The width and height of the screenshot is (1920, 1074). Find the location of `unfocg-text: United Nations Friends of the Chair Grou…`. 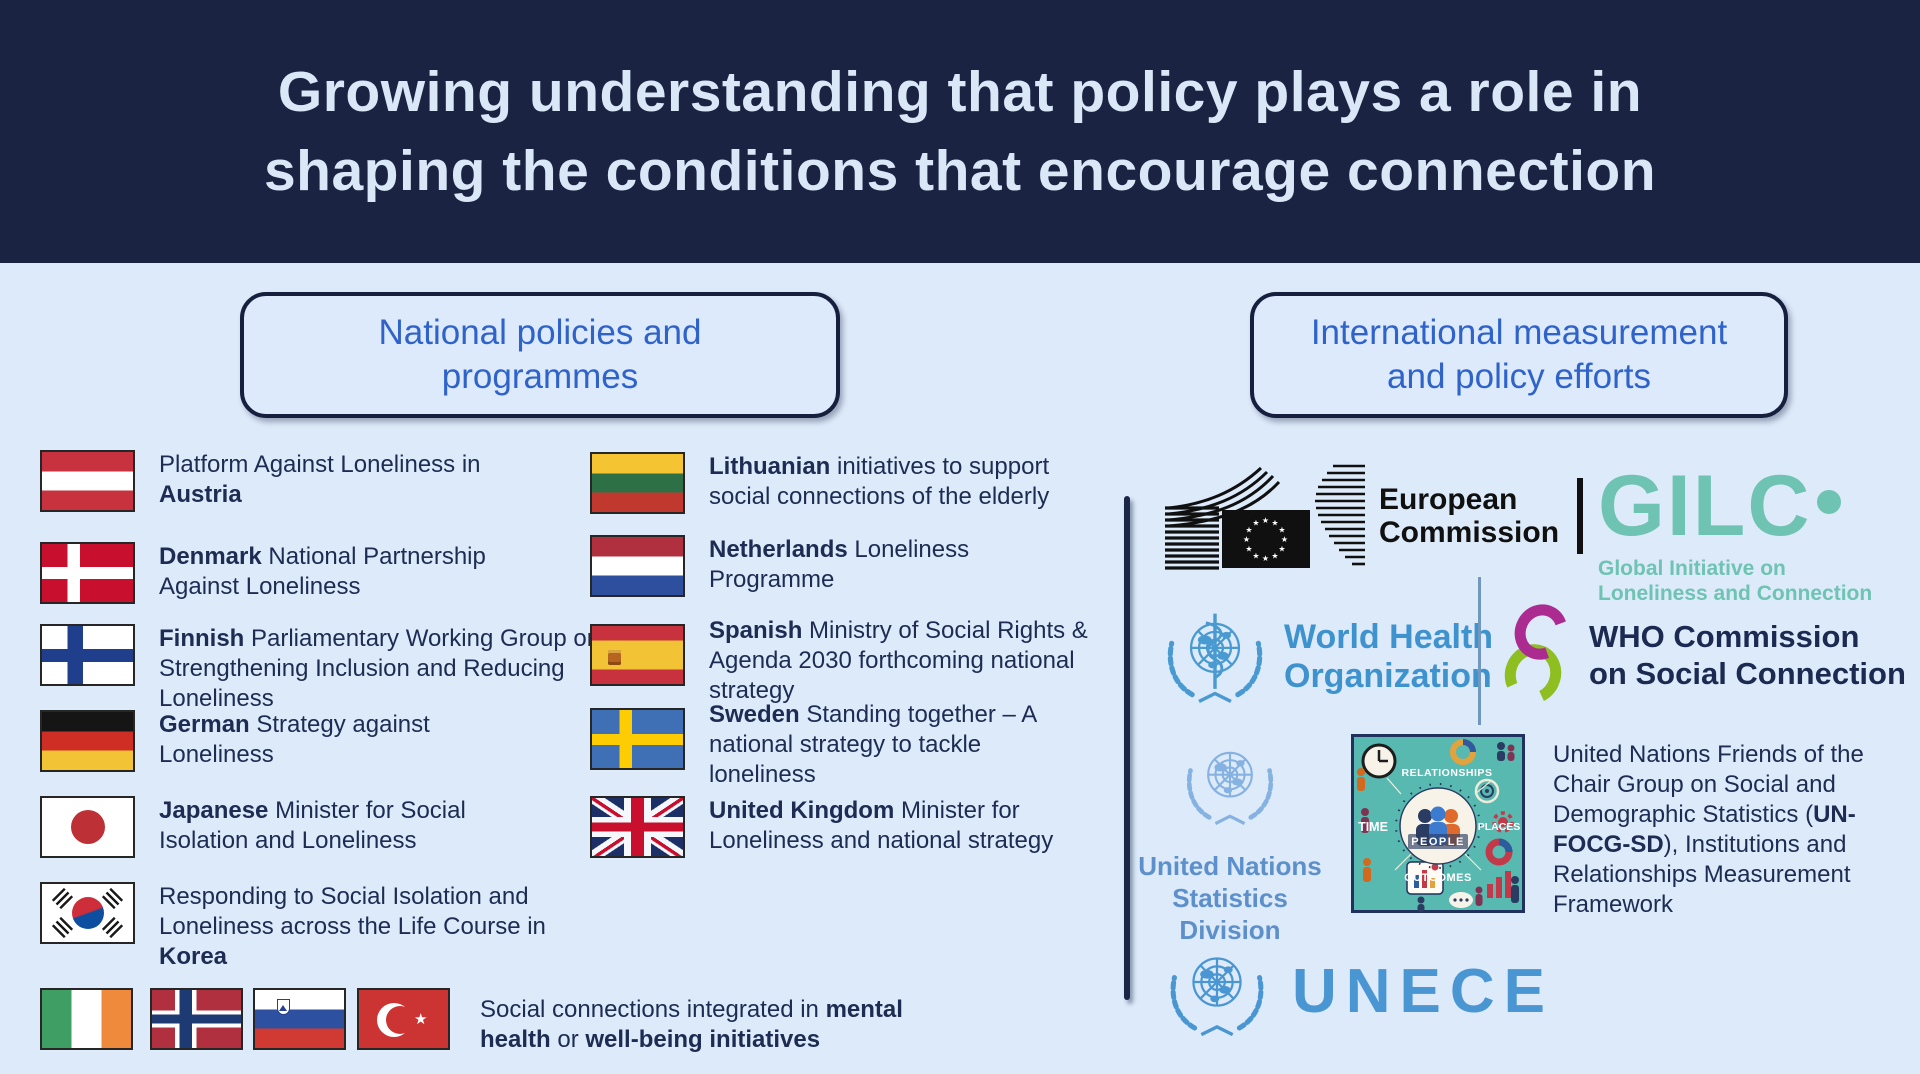

unfocg-text: United Nations Friends of the Chair Grou… is located at coordinates (1708, 829).